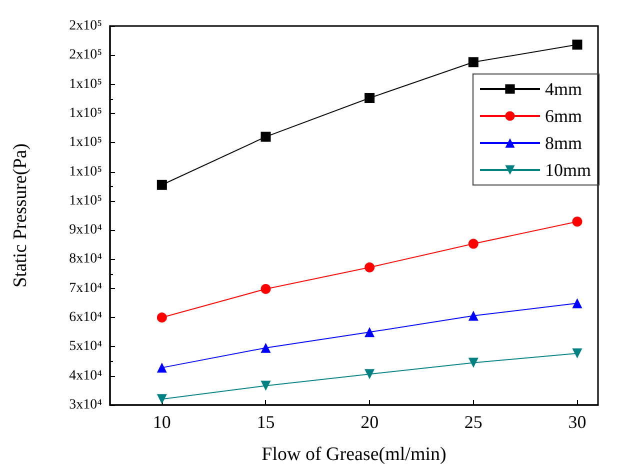 Image resolution: width=619 pixels, height=476 pixels. What do you see at coordinates (563, 116) in the screenshot?
I see `legend-label: 6mm` at bounding box center [563, 116].